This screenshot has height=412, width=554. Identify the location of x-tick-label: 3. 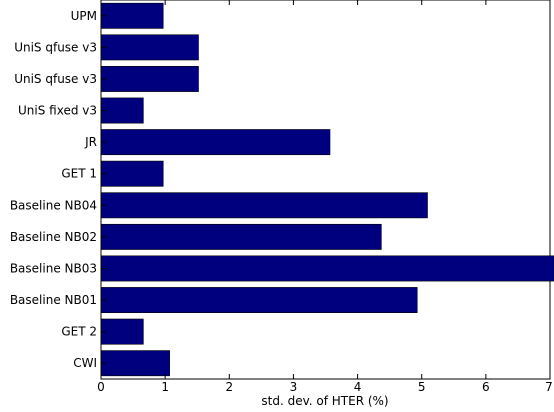
(294, 387).